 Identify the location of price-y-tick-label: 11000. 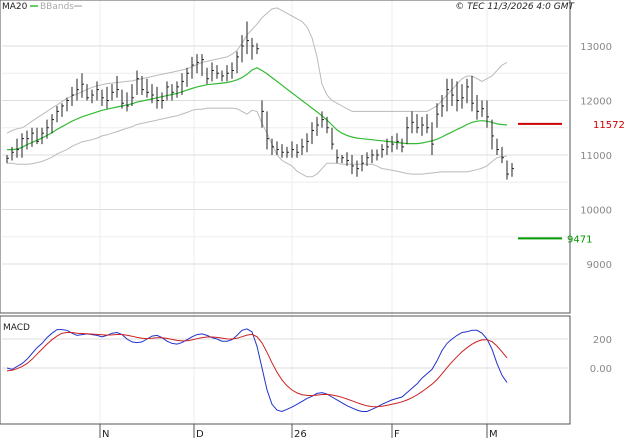
(596, 156).